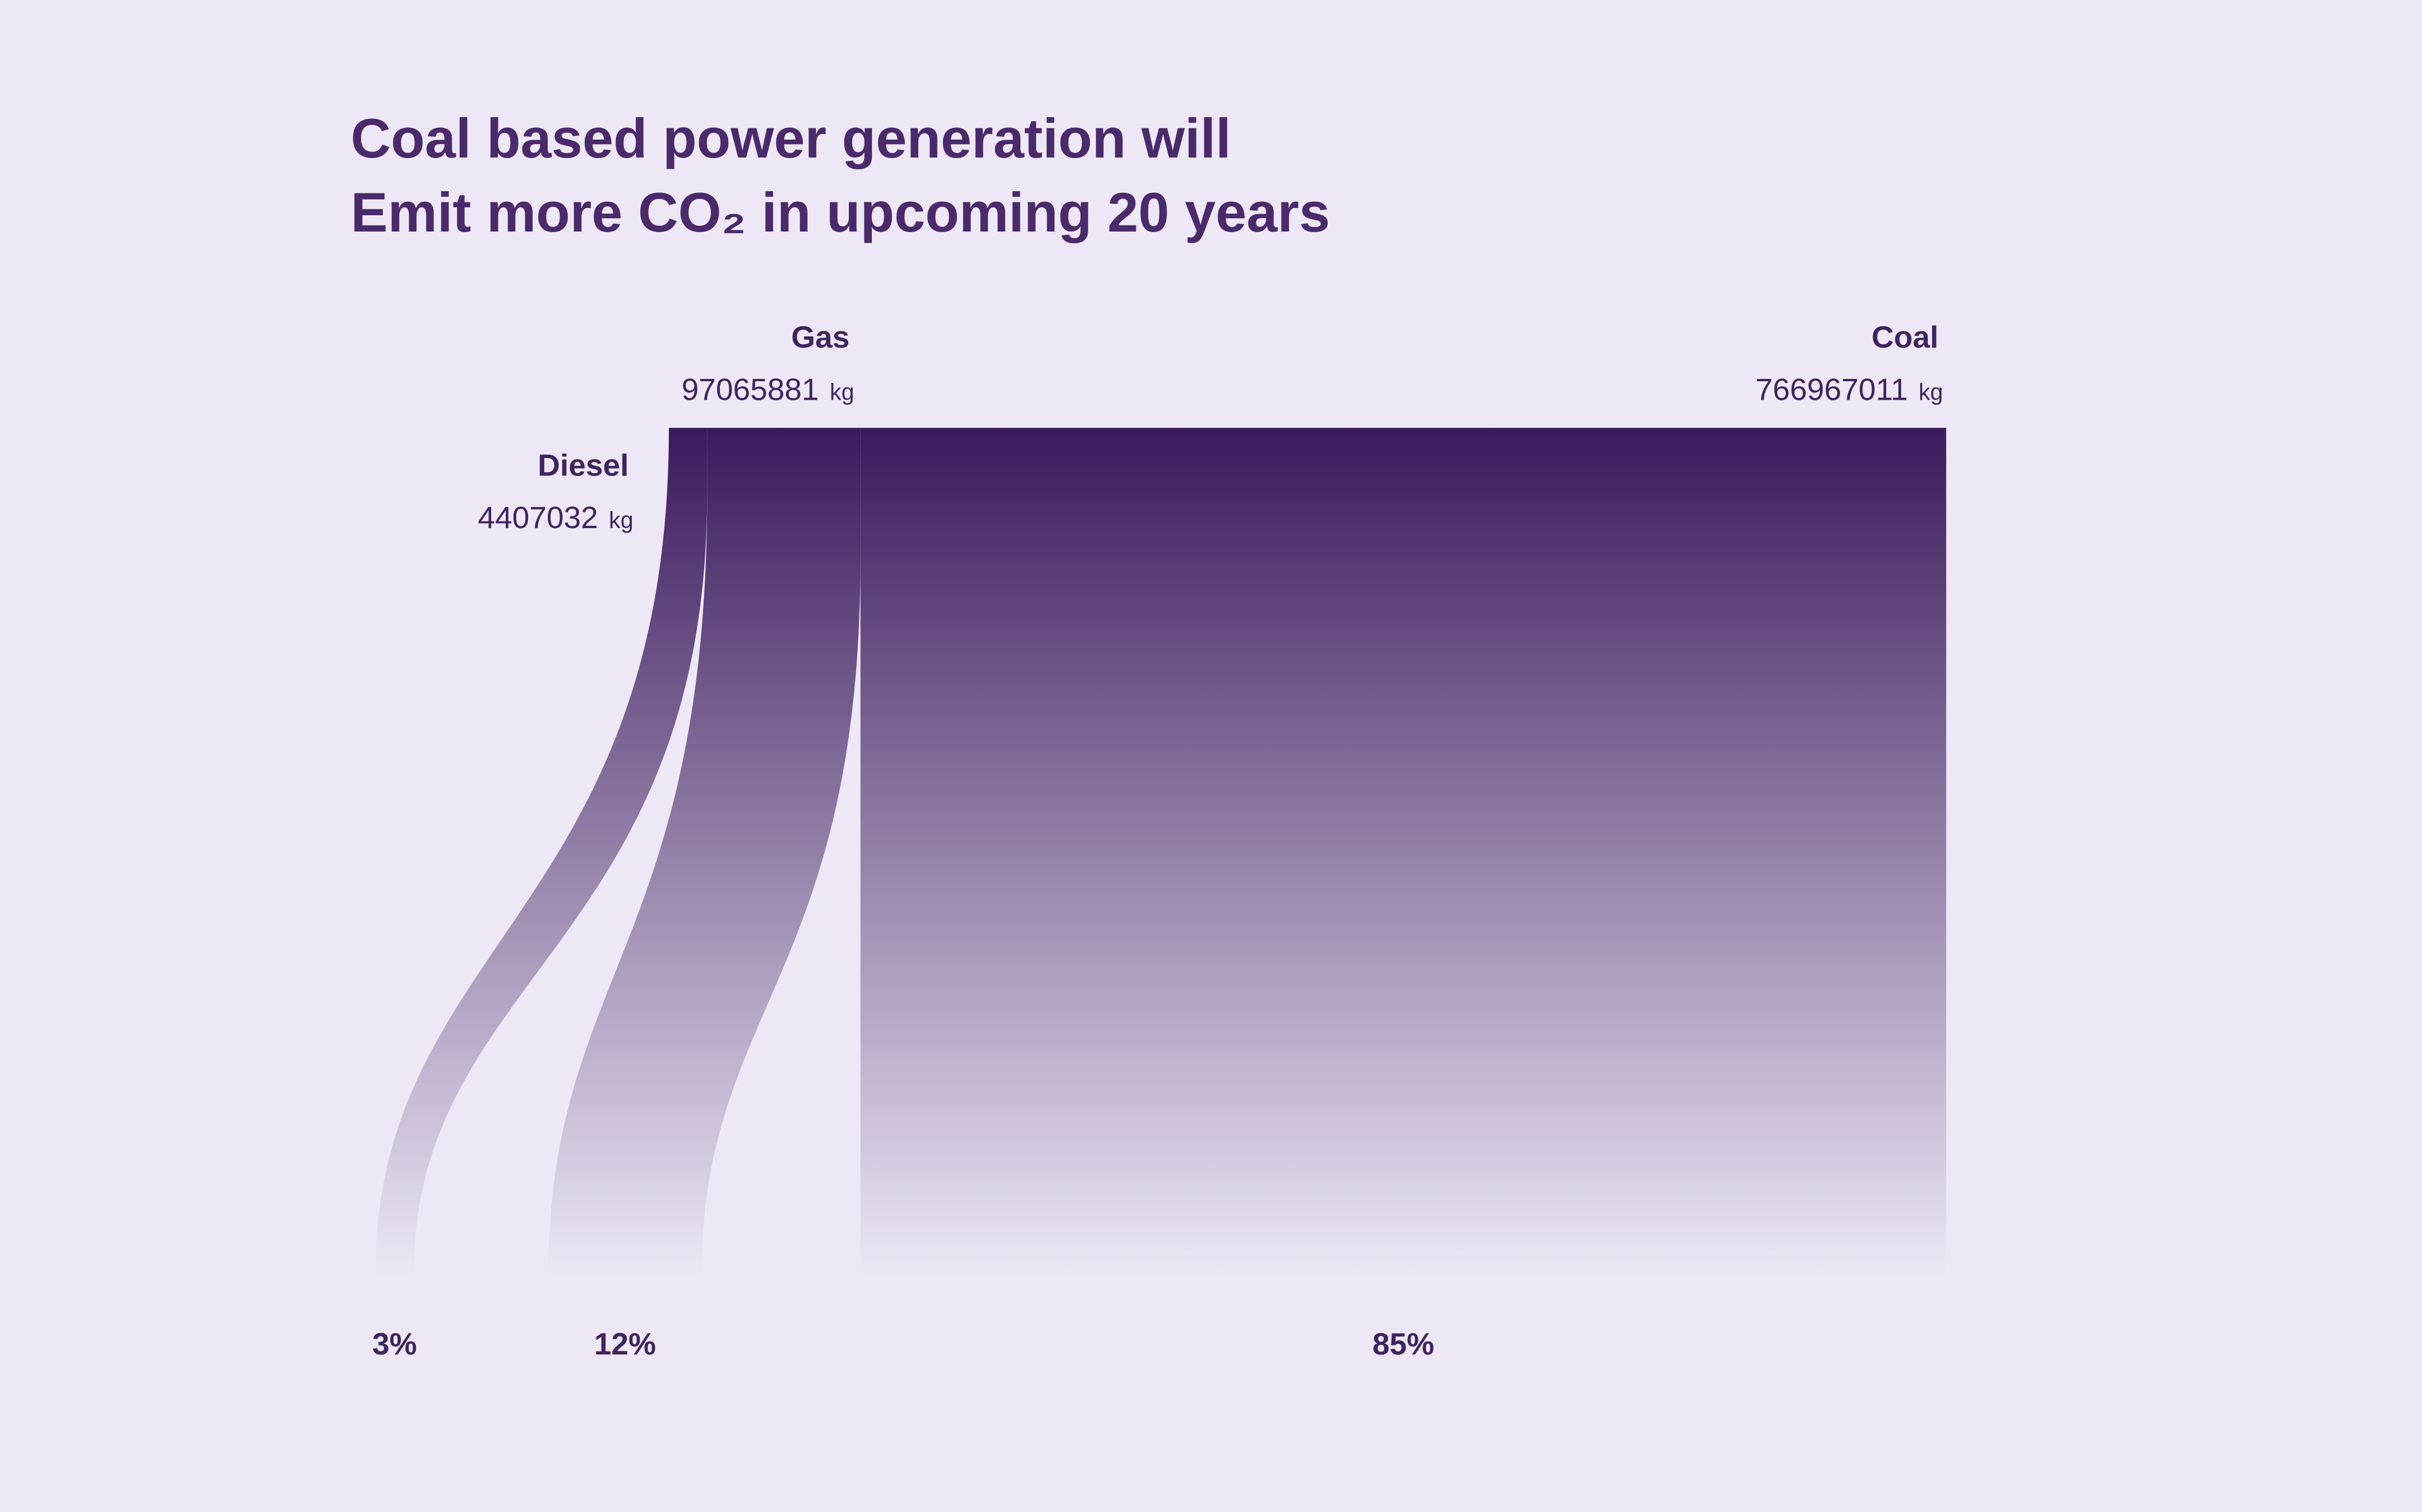 This screenshot has height=1512, width=2422. What do you see at coordinates (750, 390) in the screenshot?
I see `value-number: 97065881` at bounding box center [750, 390].